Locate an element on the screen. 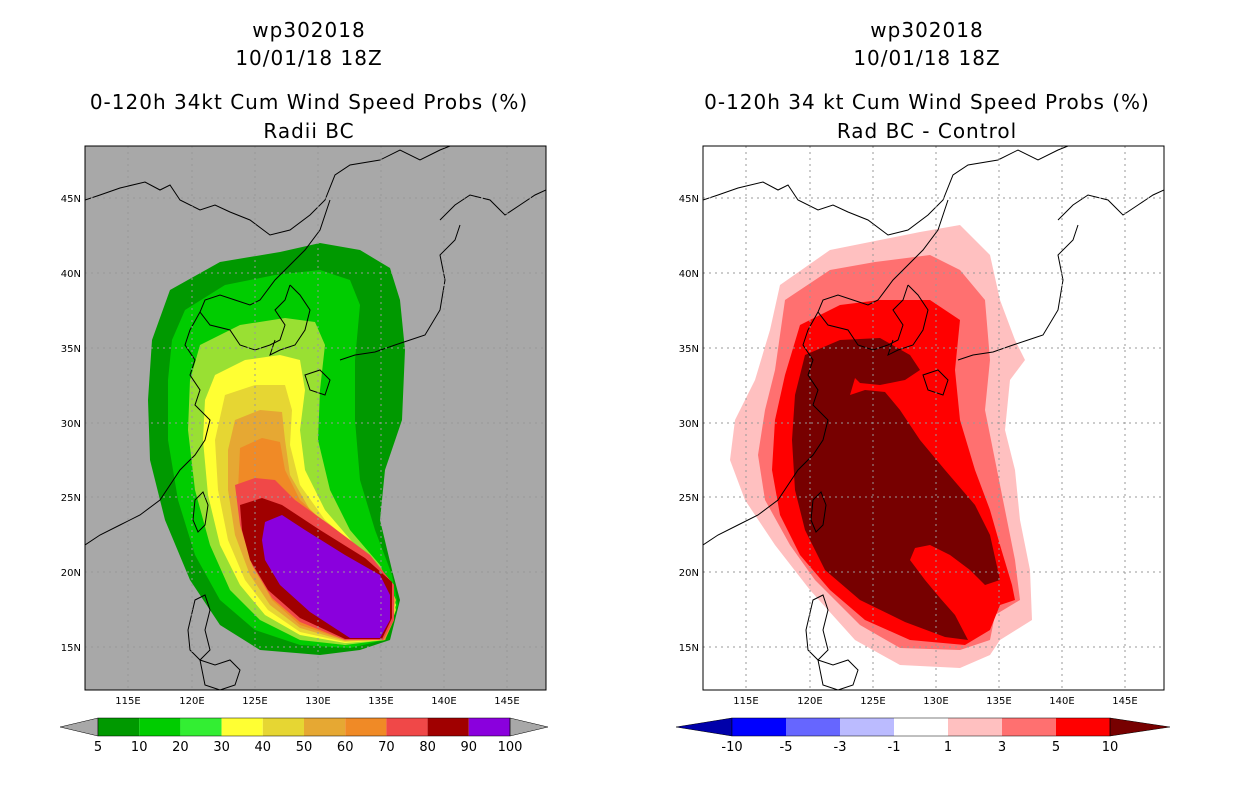  left-cbar-label-50: 50 is located at coordinates (304, 747).